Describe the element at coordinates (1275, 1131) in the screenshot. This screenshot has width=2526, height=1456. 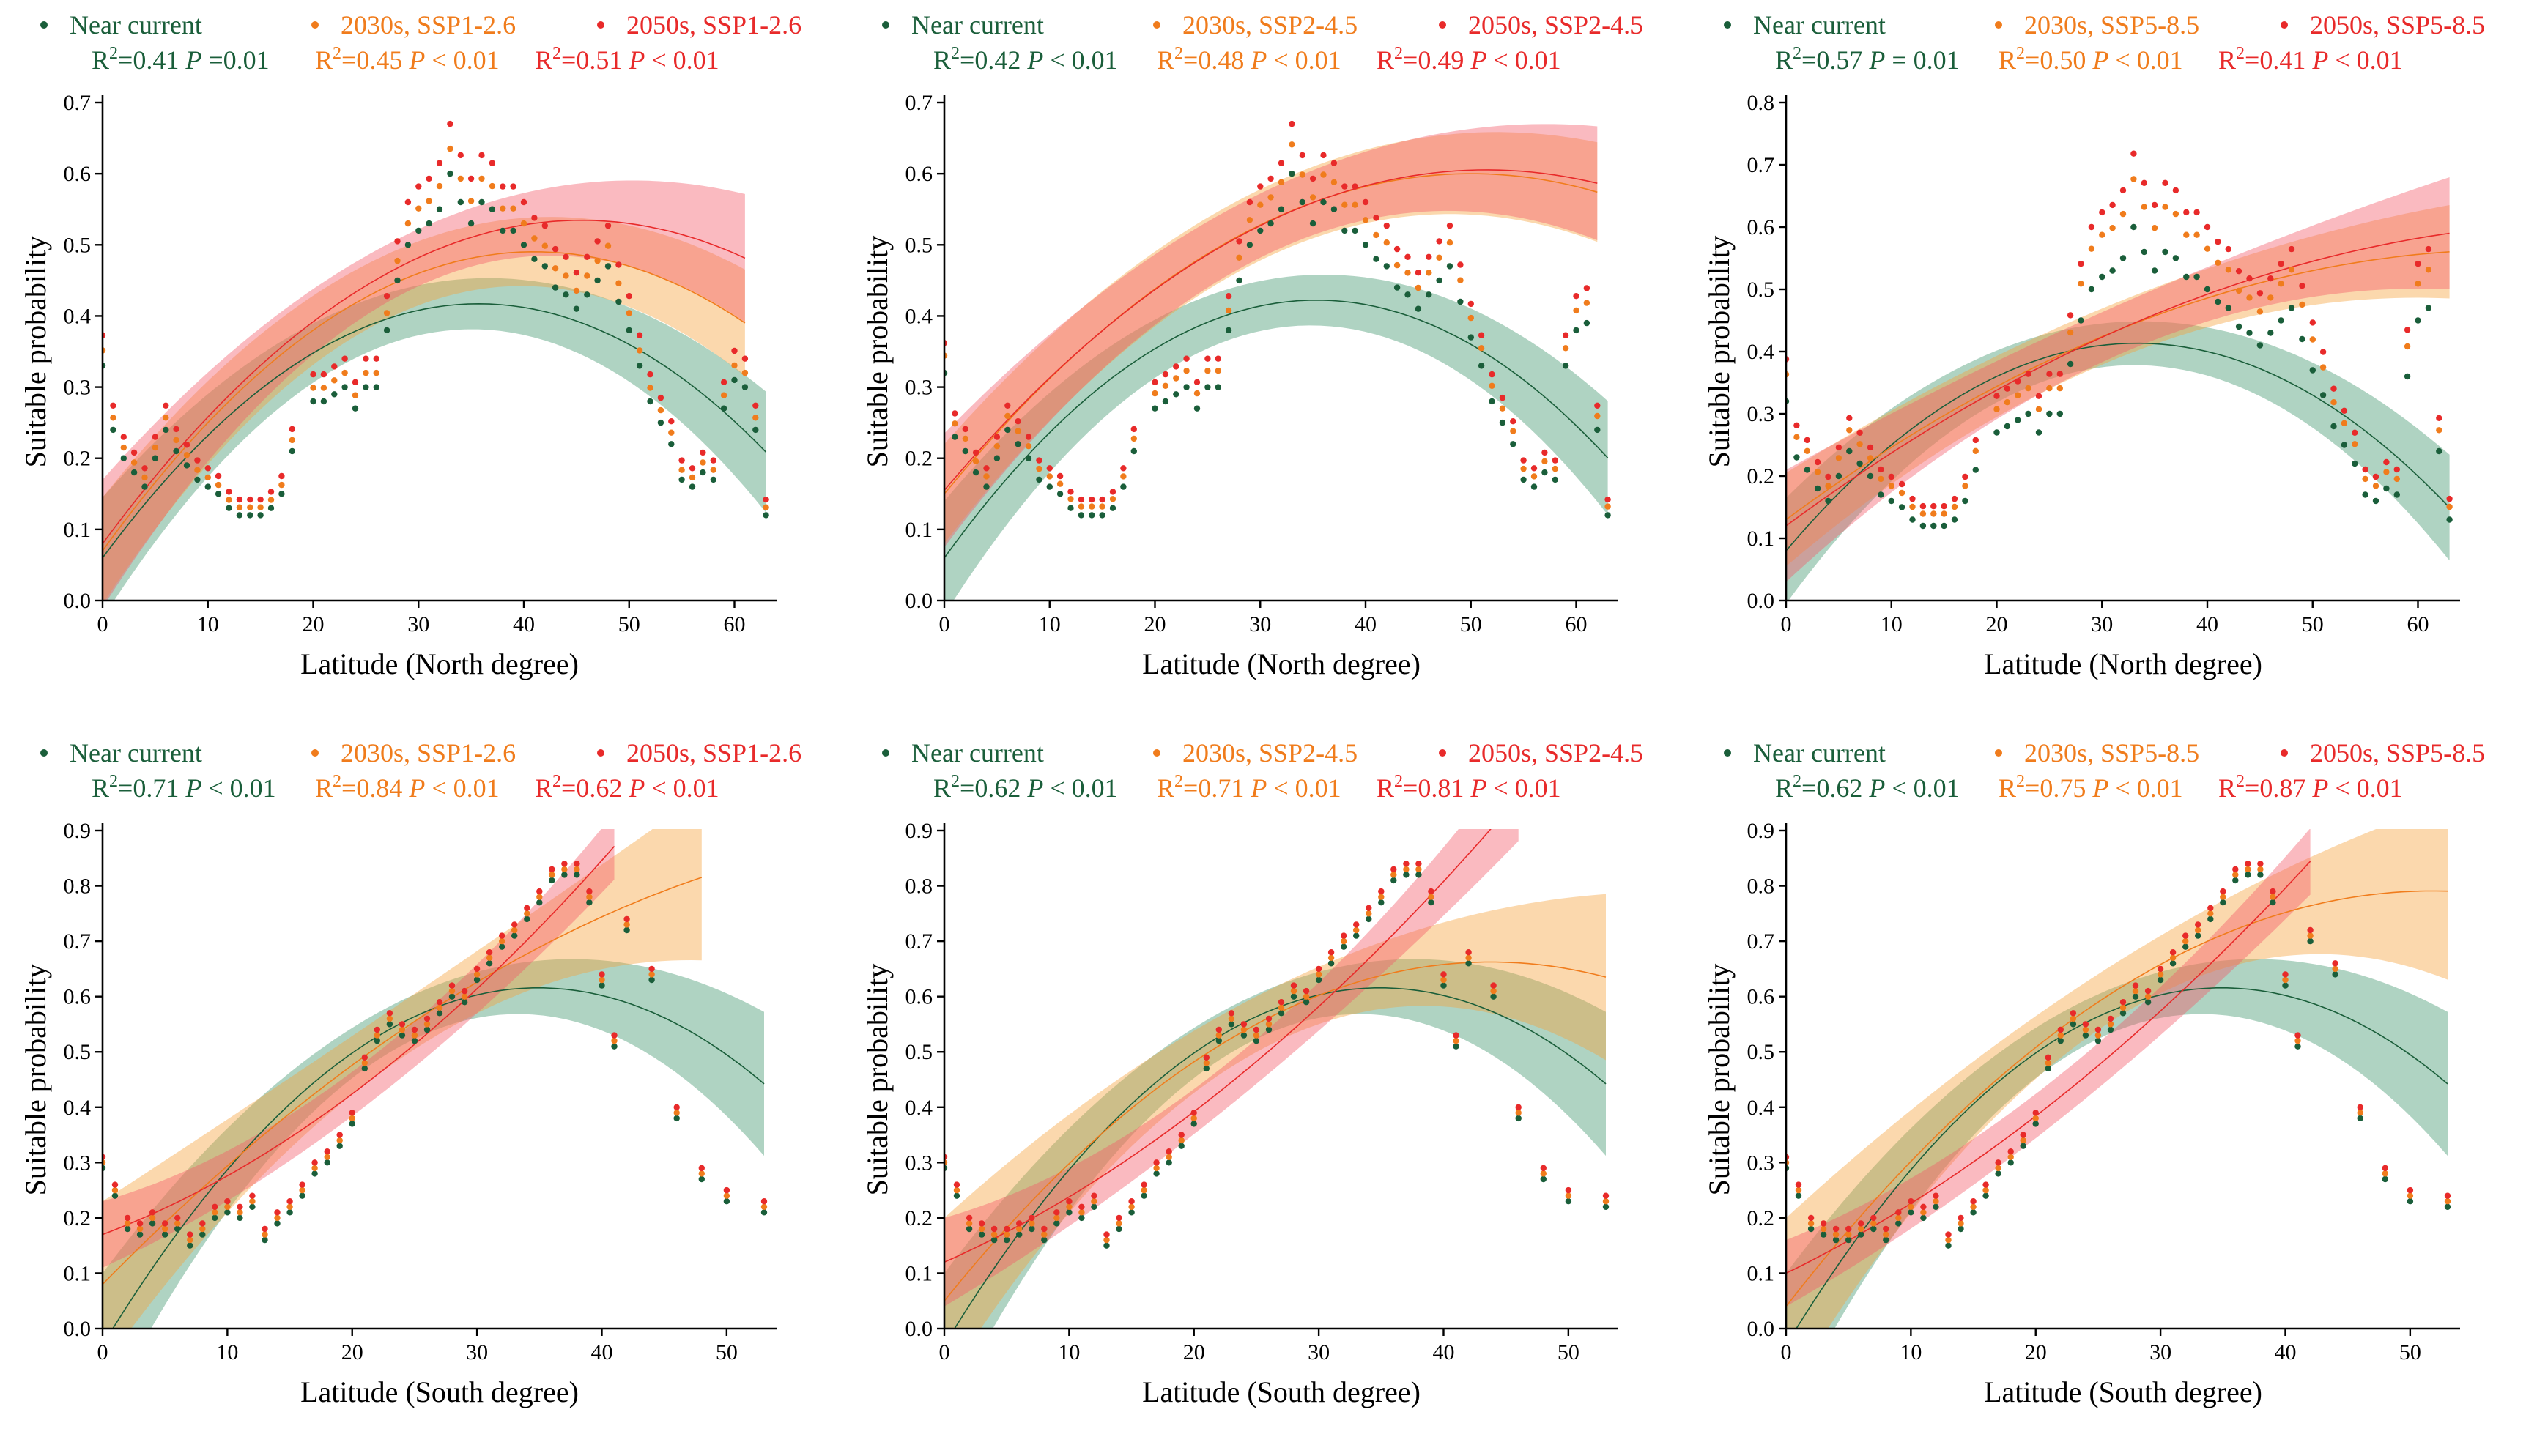
I see `fit-curve-2030` at that location.